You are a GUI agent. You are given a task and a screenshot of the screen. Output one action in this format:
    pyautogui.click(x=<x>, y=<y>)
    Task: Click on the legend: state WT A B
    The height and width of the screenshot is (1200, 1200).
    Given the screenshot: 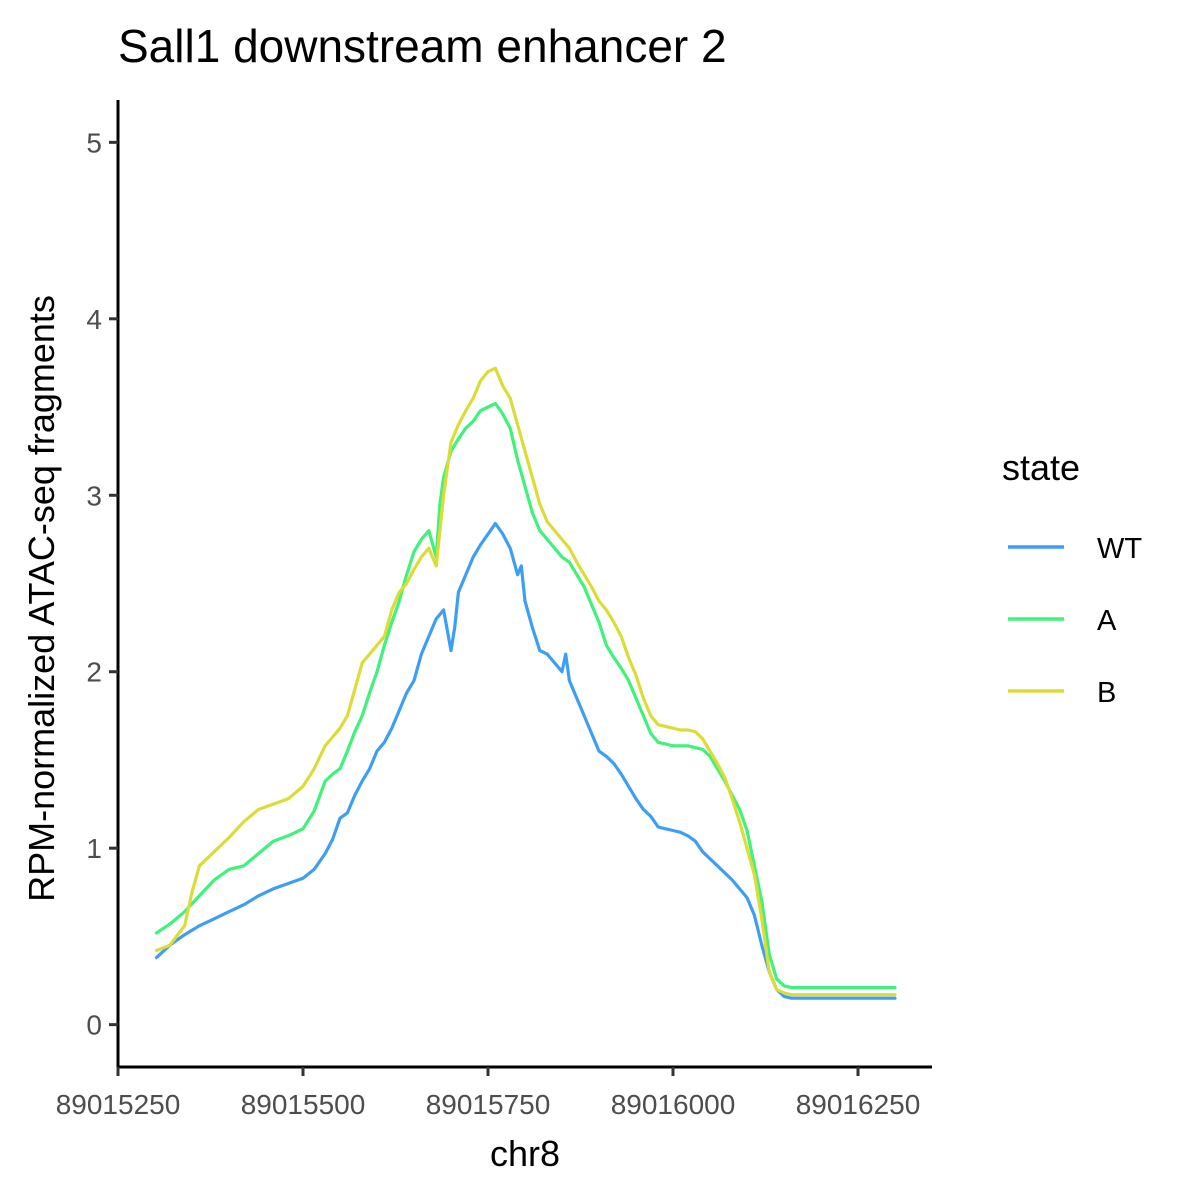 What is the action you would take?
    pyautogui.click(x=1072, y=578)
    